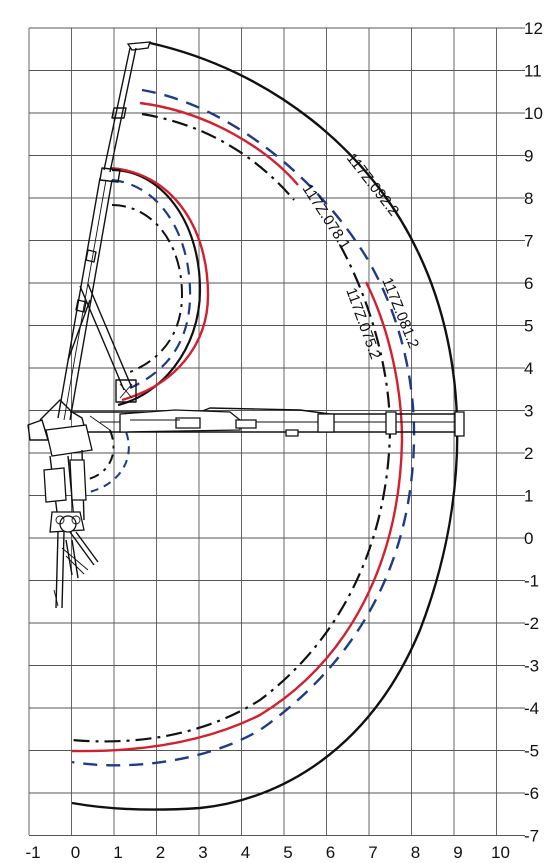 This screenshot has height=863, width=544. Describe the element at coordinates (202, 852) in the screenshot. I see `x-tick-label: 3` at that location.